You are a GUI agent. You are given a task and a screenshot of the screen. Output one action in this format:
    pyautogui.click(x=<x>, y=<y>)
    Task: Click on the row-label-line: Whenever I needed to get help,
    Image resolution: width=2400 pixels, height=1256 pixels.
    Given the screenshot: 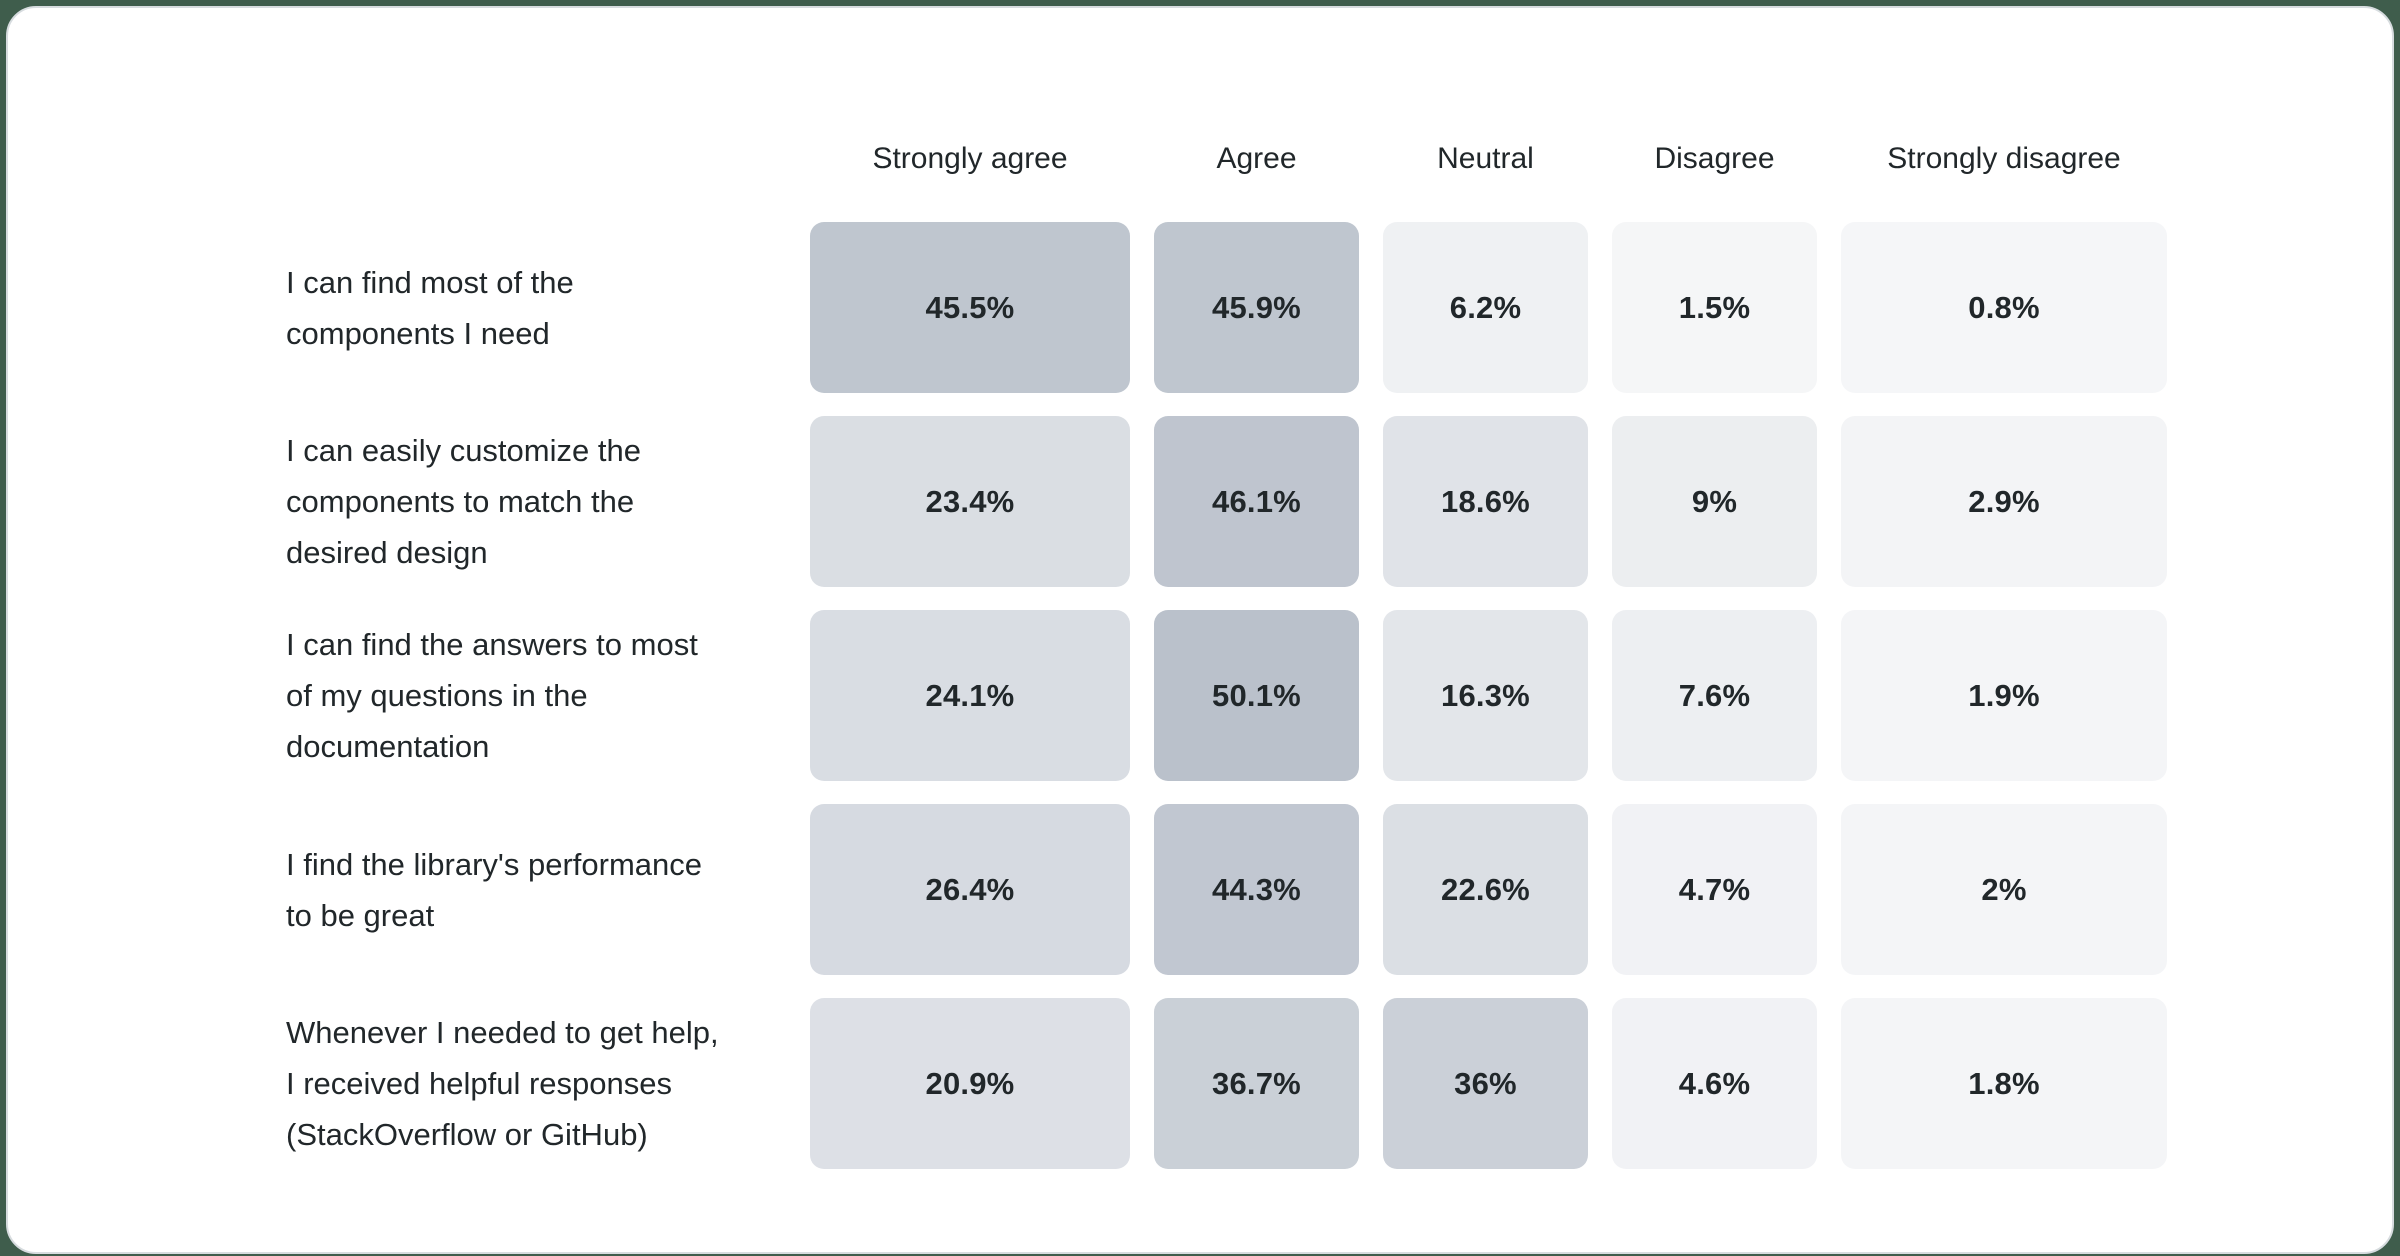 What is the action you would take?
    pyautogui.click(x=502, y=1032)
    